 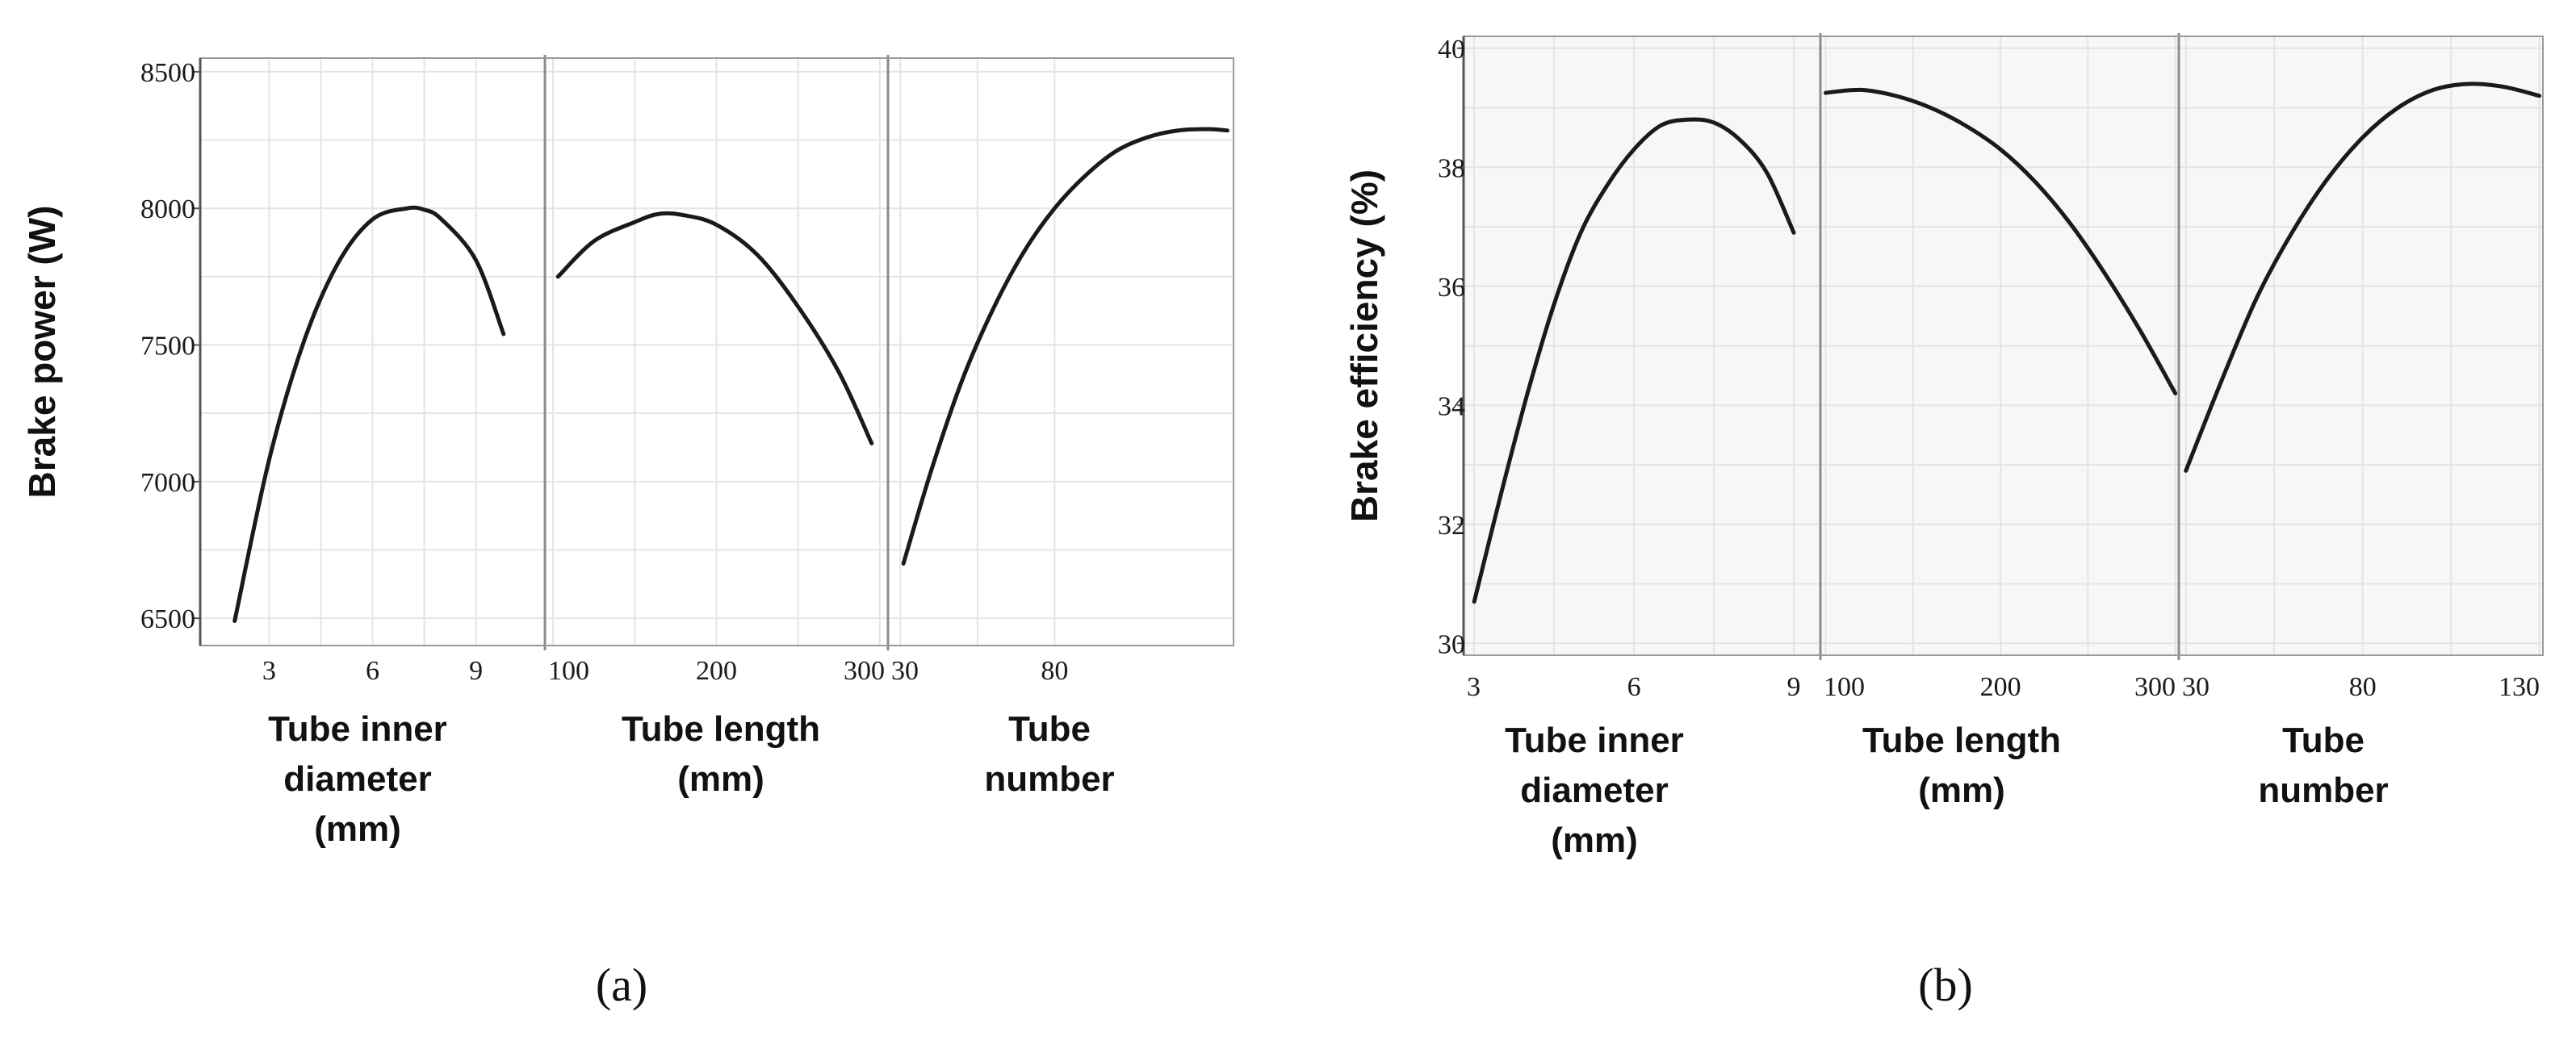 I want to click on panel-label: (a), so click(x=621, y=985).